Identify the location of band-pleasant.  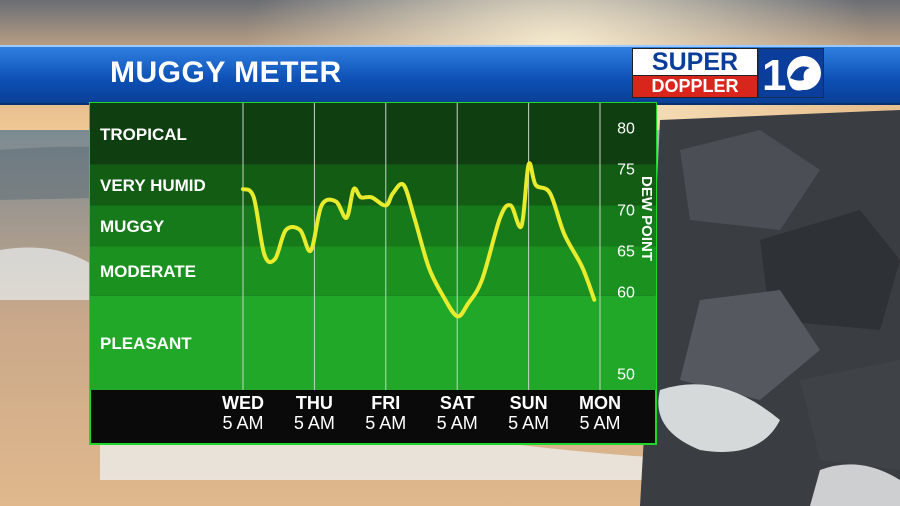
(373, 342).